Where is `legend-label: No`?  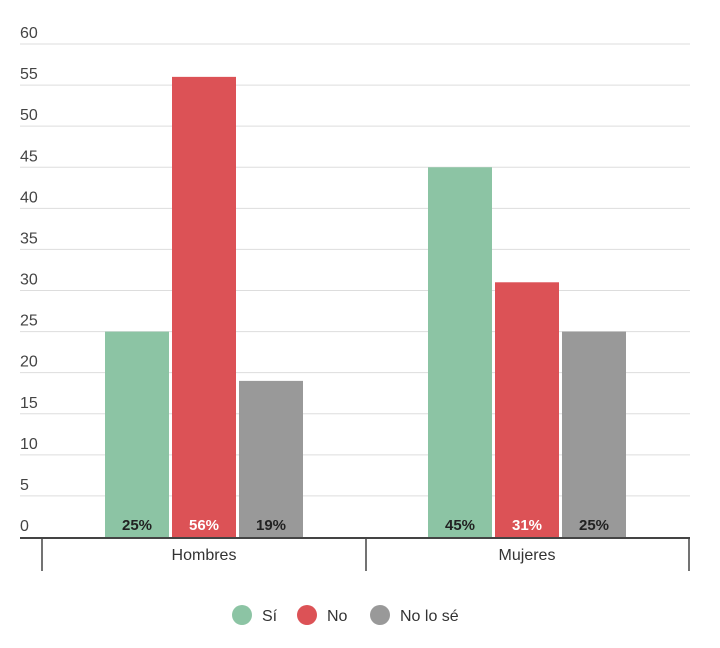 legend-label: No is located at coordinates (337, 616).